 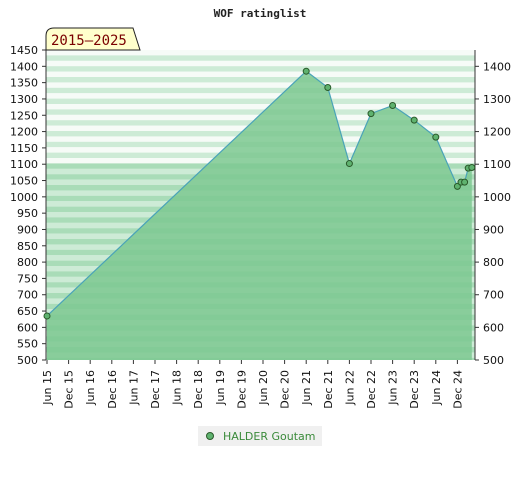 What do you see at coordinates (497, 66) in the screenshot?
I see `right-tick-label: 1400` at bounding box center [497, 66].